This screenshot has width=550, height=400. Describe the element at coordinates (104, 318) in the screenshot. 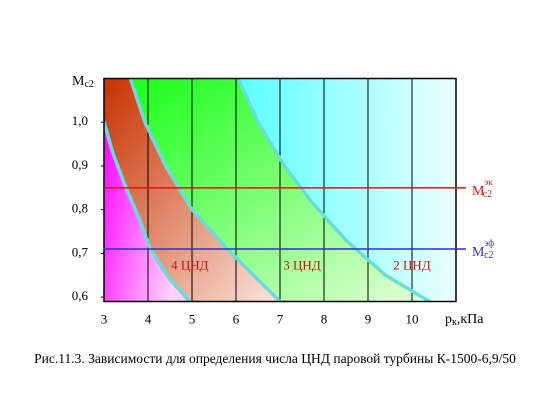

I see `x-tick-label: 3` at that location.